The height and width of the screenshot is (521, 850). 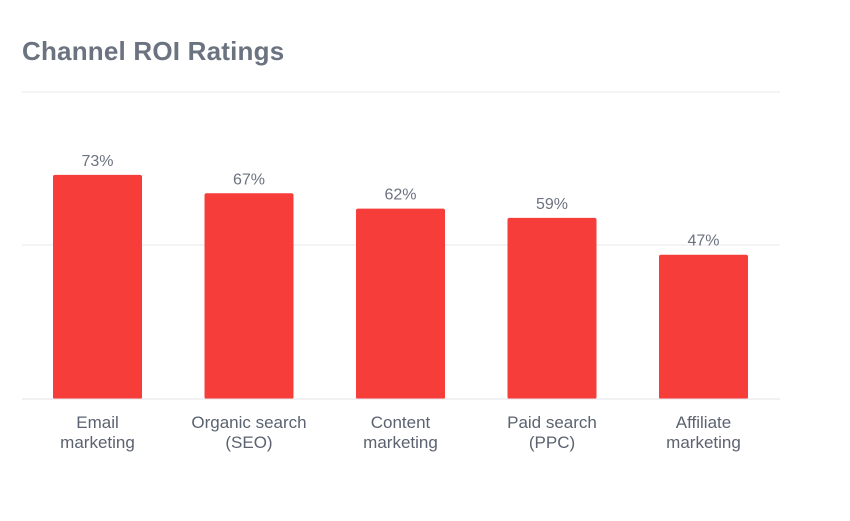 I want to click on value-label-2: 62%, so click(x=400, y=195).